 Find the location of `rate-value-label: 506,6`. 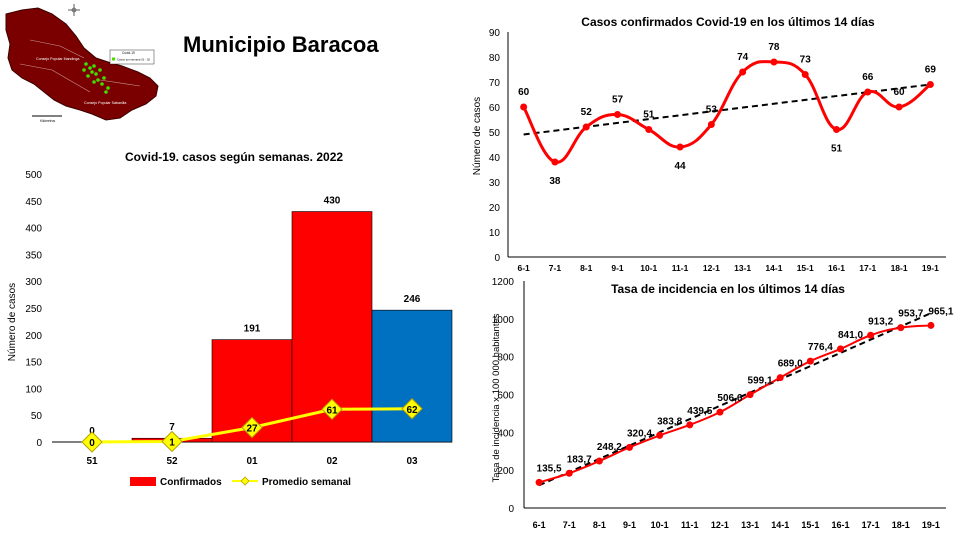

rate-value-label: 506,6 is located at coordinates (729, 398).